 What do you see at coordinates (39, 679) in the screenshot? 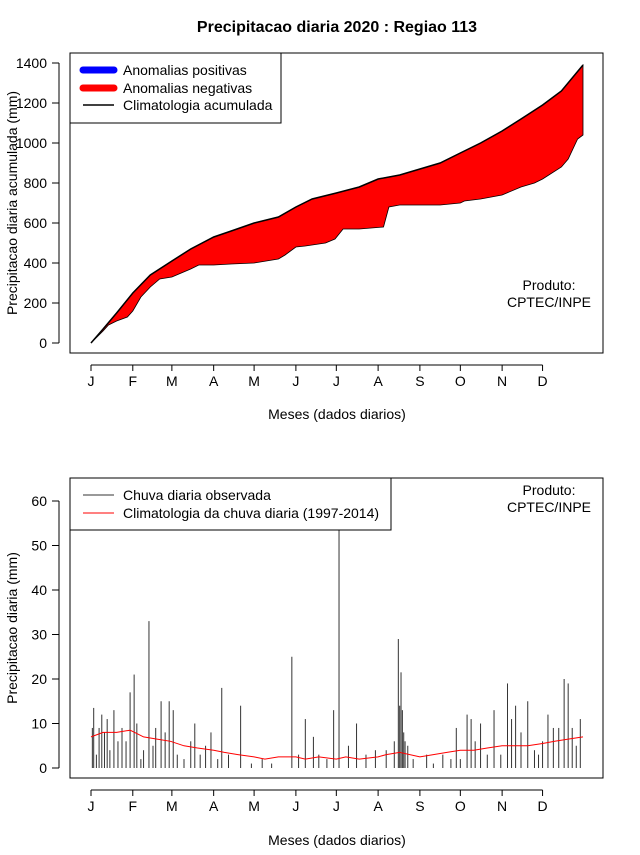
I see `y-tick-label: 20` at bounding box center [39, 679].